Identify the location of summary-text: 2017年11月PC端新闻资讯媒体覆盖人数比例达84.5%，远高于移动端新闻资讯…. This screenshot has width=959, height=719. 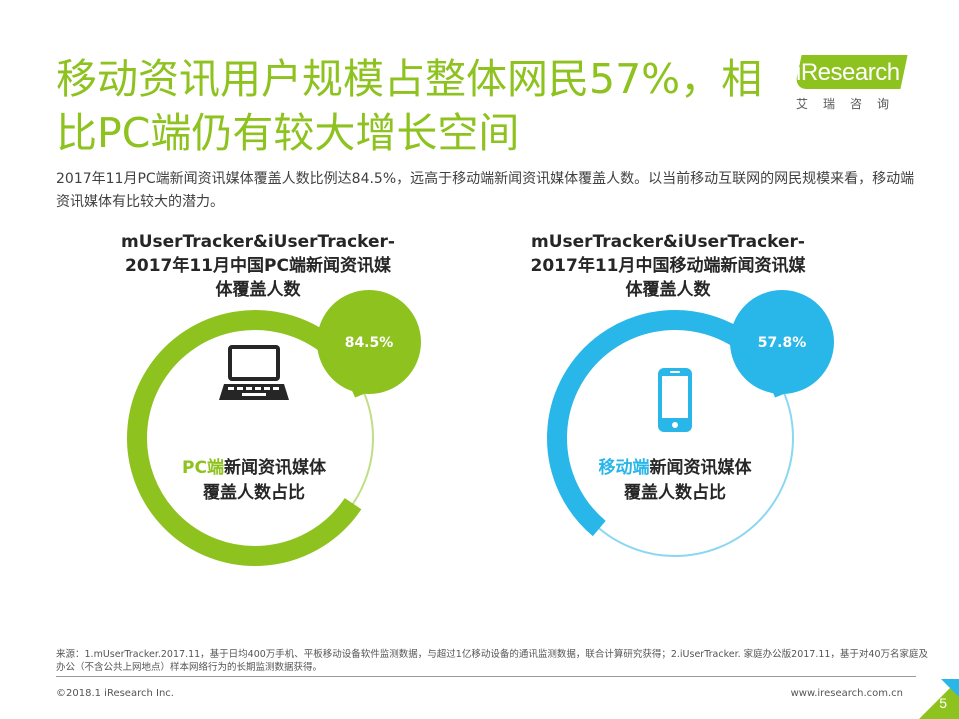
(485, 190).